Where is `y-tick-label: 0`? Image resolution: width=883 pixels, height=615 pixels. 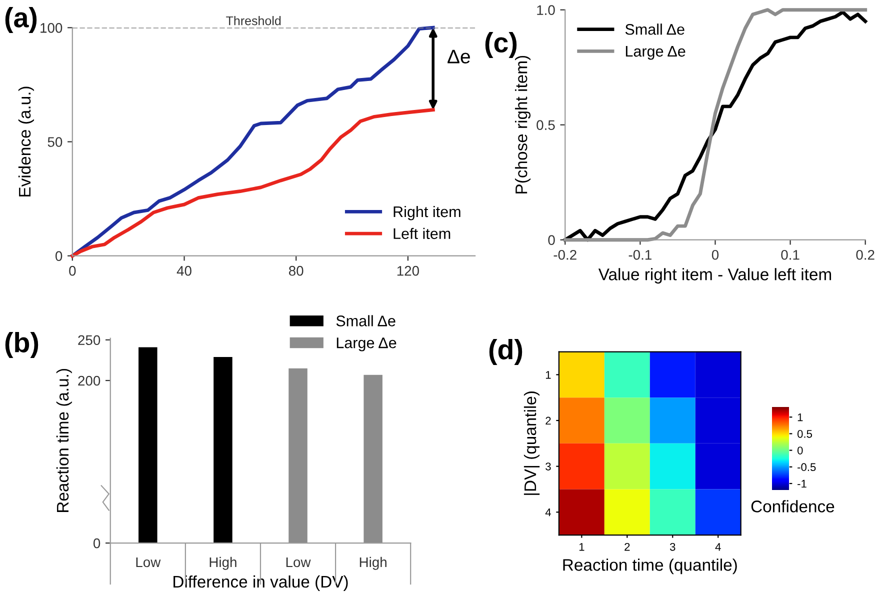 y-tick-label: 0 is located at coordinates (551, 240).